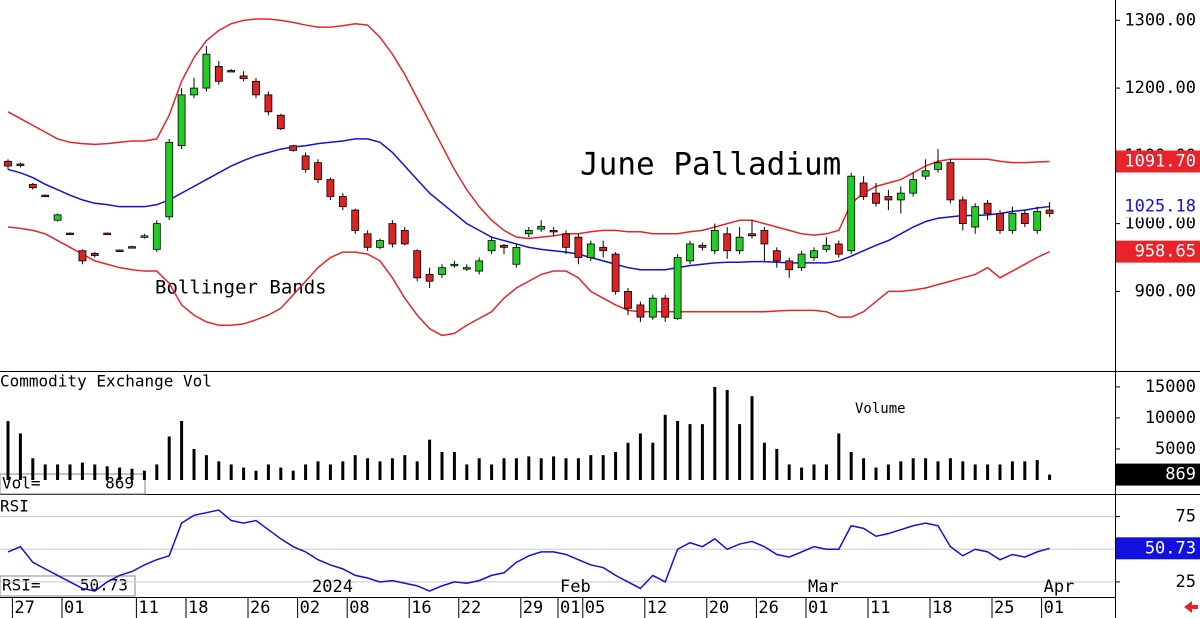  Describe the element at coordinates (471, 608) in the screenshot. I see `x-tick-label: 22` at that location.